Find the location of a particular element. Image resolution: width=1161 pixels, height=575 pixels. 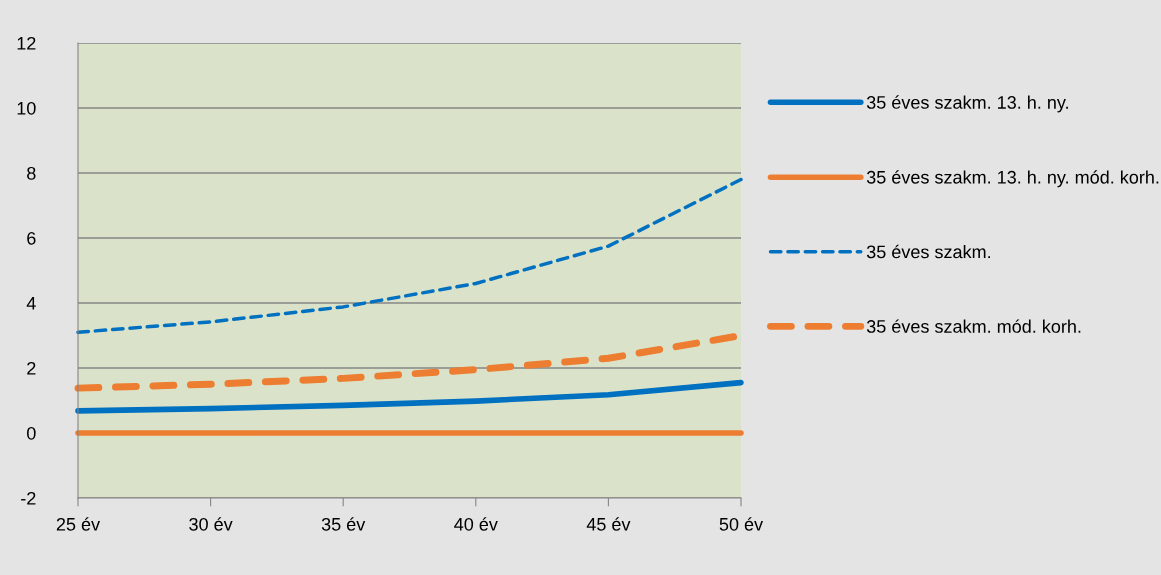

x-tick-label: 25 év is located at coordinates (78, 524).